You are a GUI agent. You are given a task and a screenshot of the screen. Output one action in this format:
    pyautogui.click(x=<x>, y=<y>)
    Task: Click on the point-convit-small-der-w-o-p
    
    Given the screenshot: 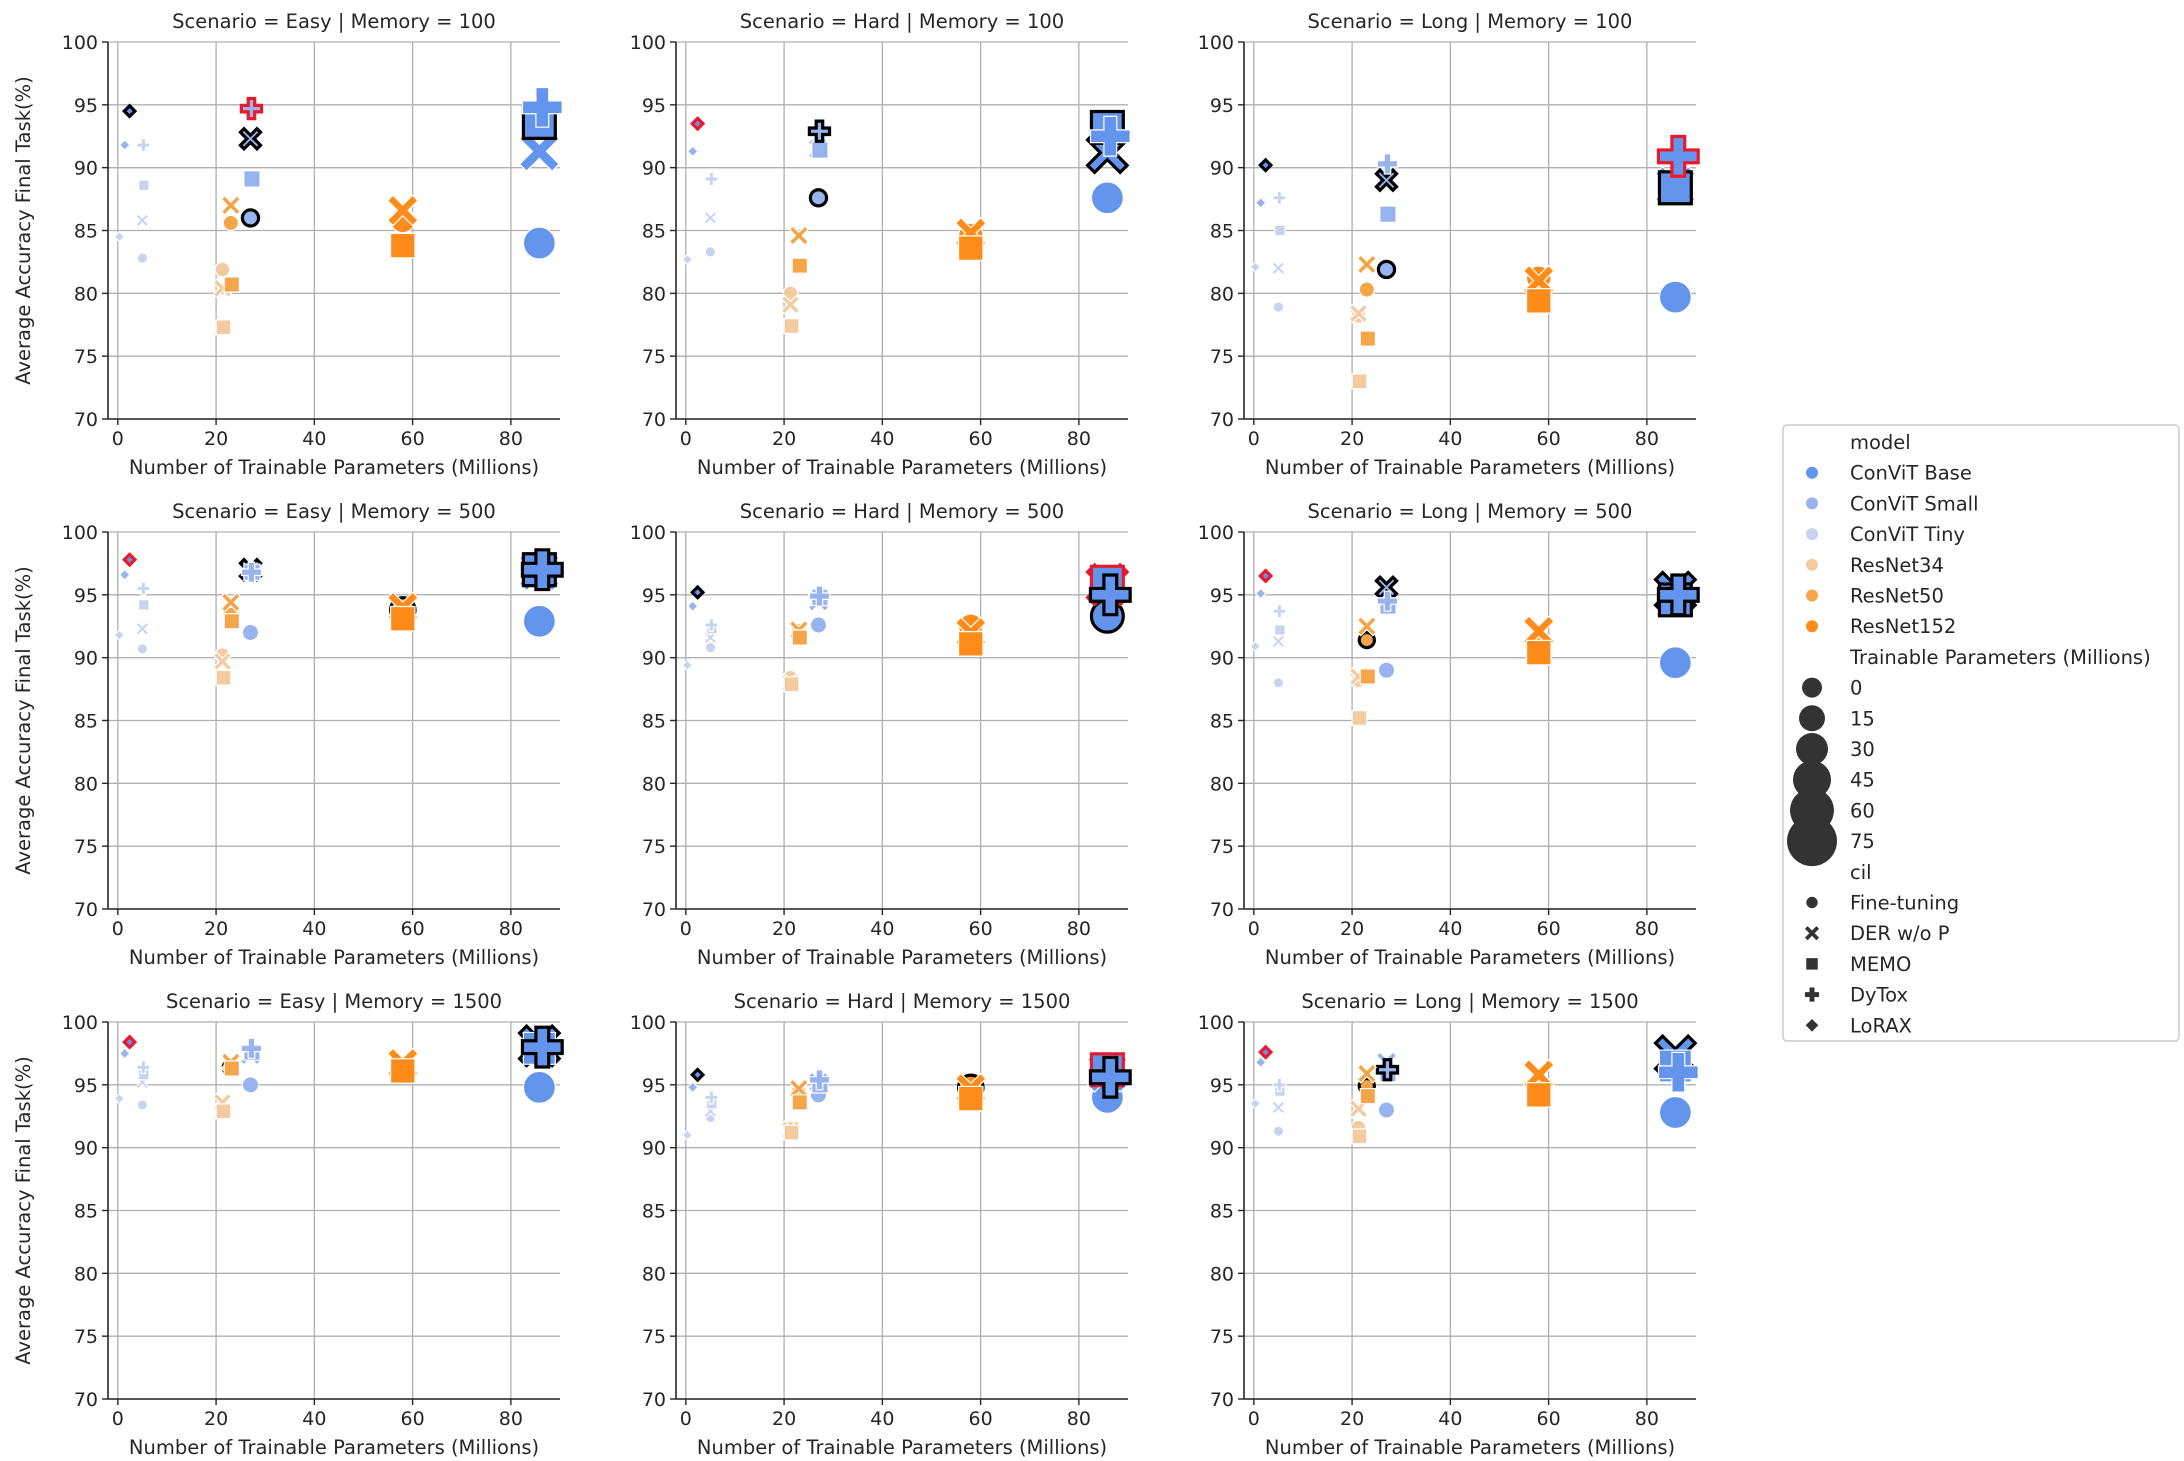 What is the action you would take?
    pyautogui.click(x=250, y=139)
    